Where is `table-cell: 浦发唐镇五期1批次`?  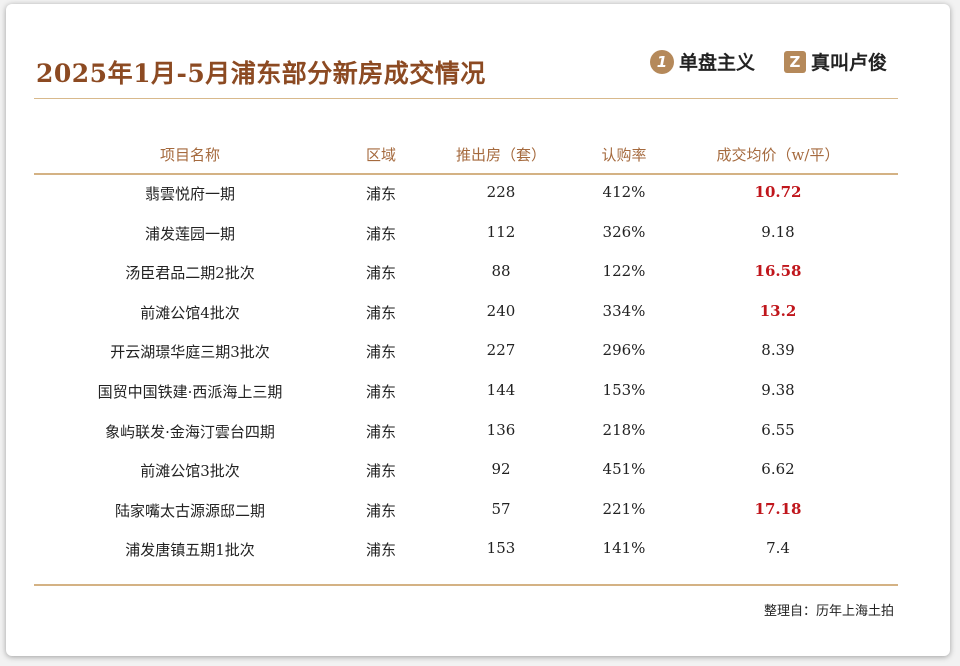
table-cell: 浦发唐镇五期1批次 is located at coordinates (190, 550).